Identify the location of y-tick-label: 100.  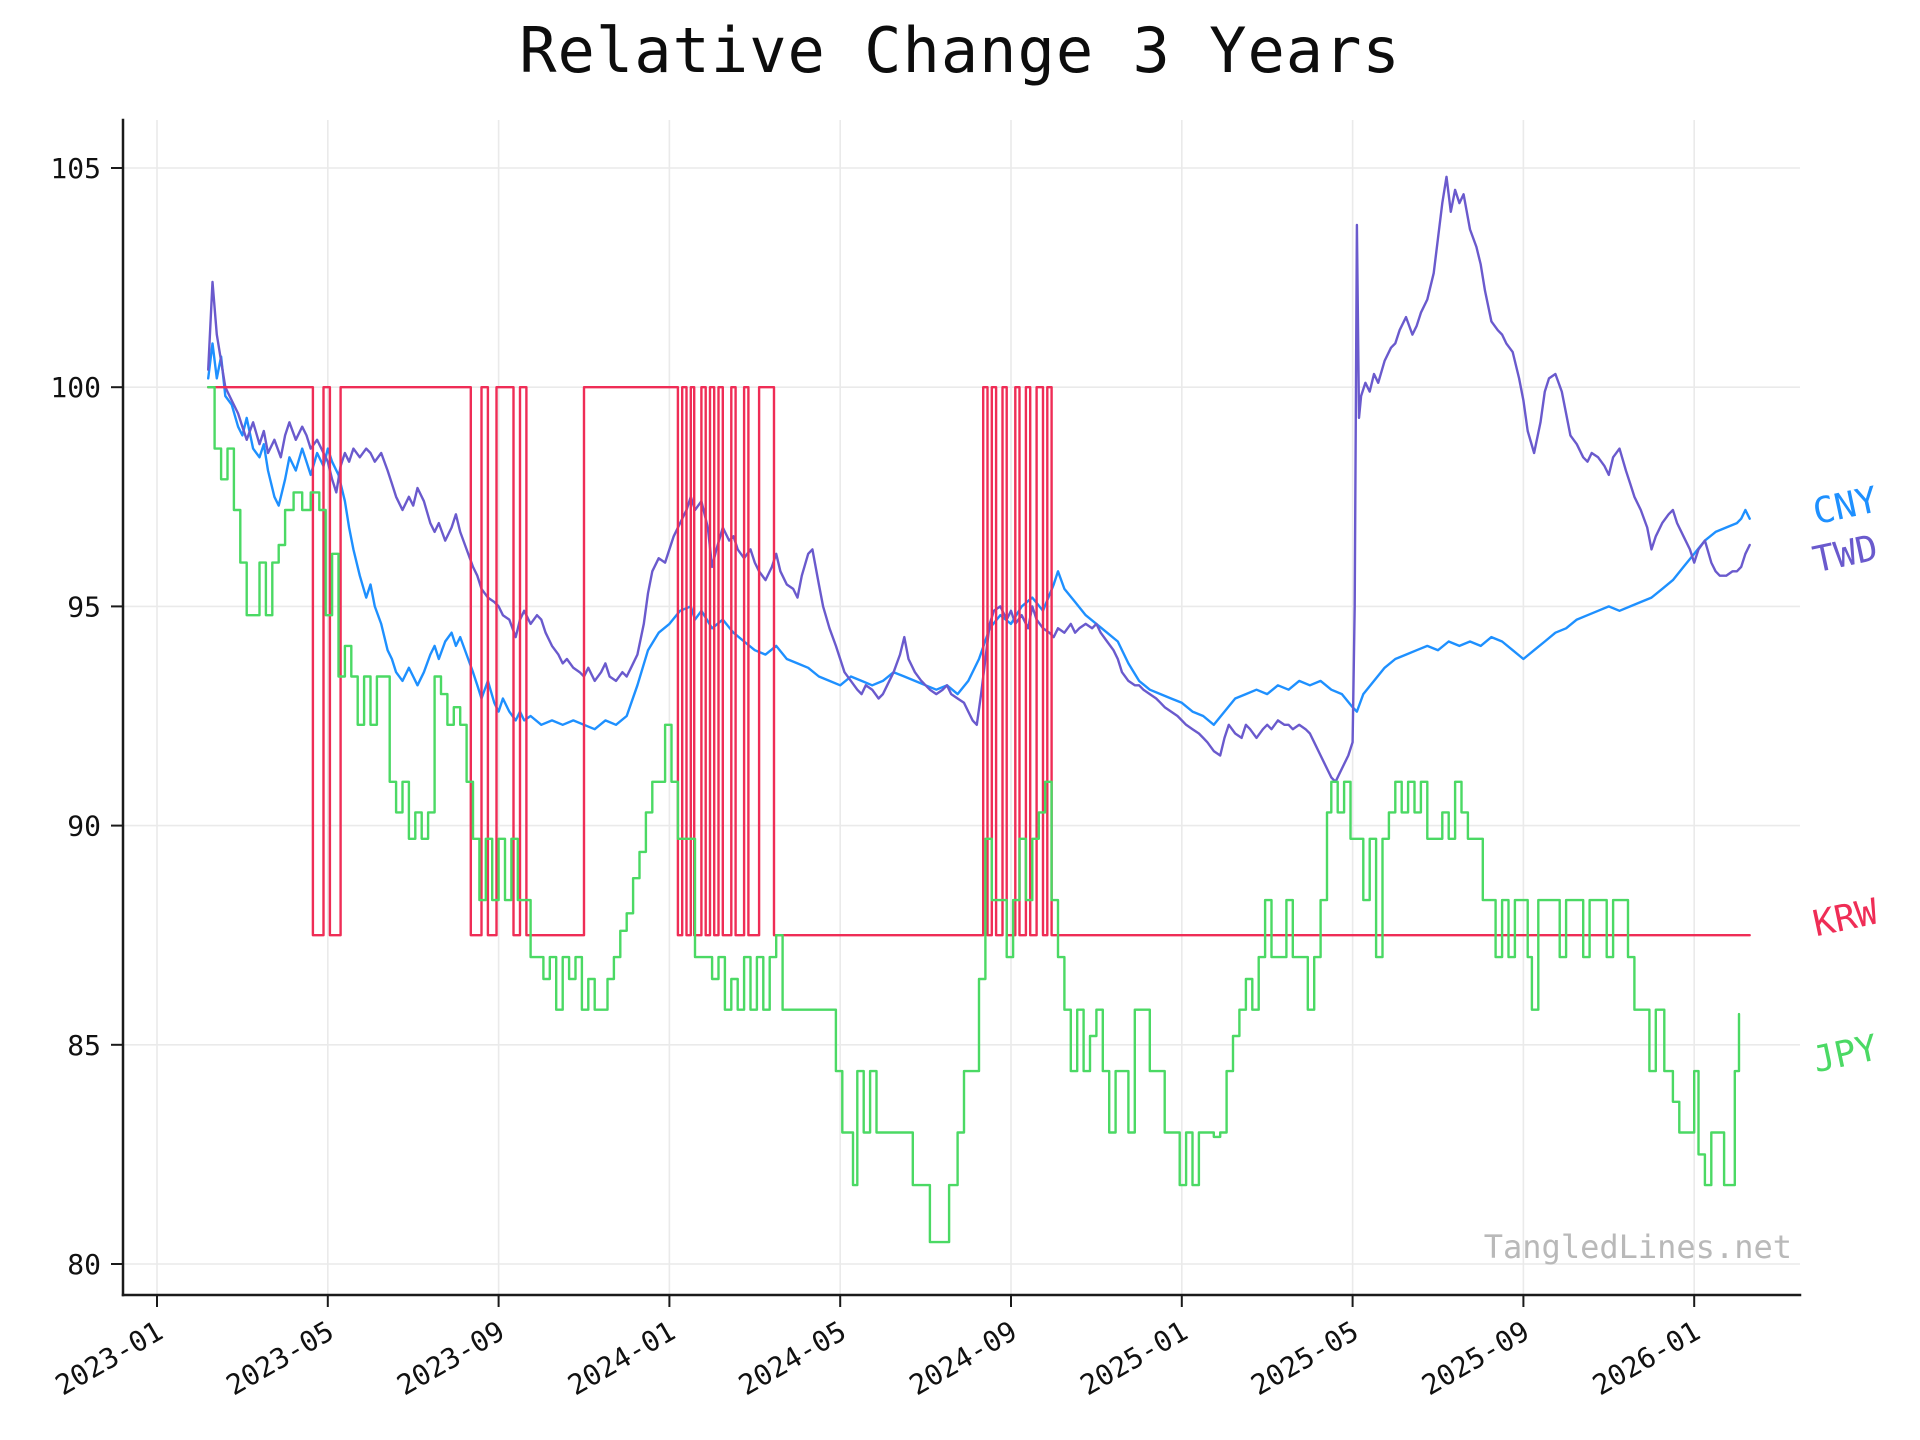
(75, 387).